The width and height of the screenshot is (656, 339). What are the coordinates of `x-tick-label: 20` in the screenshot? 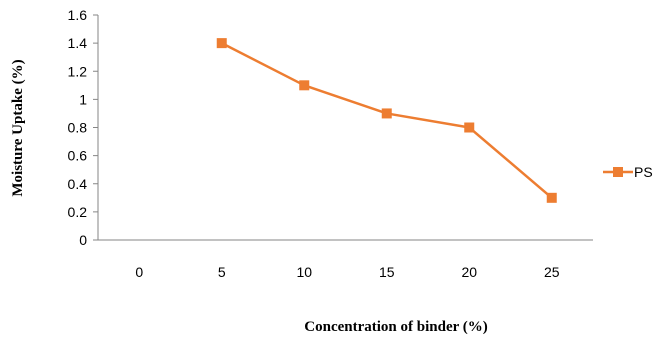 It's located at (469, 272).